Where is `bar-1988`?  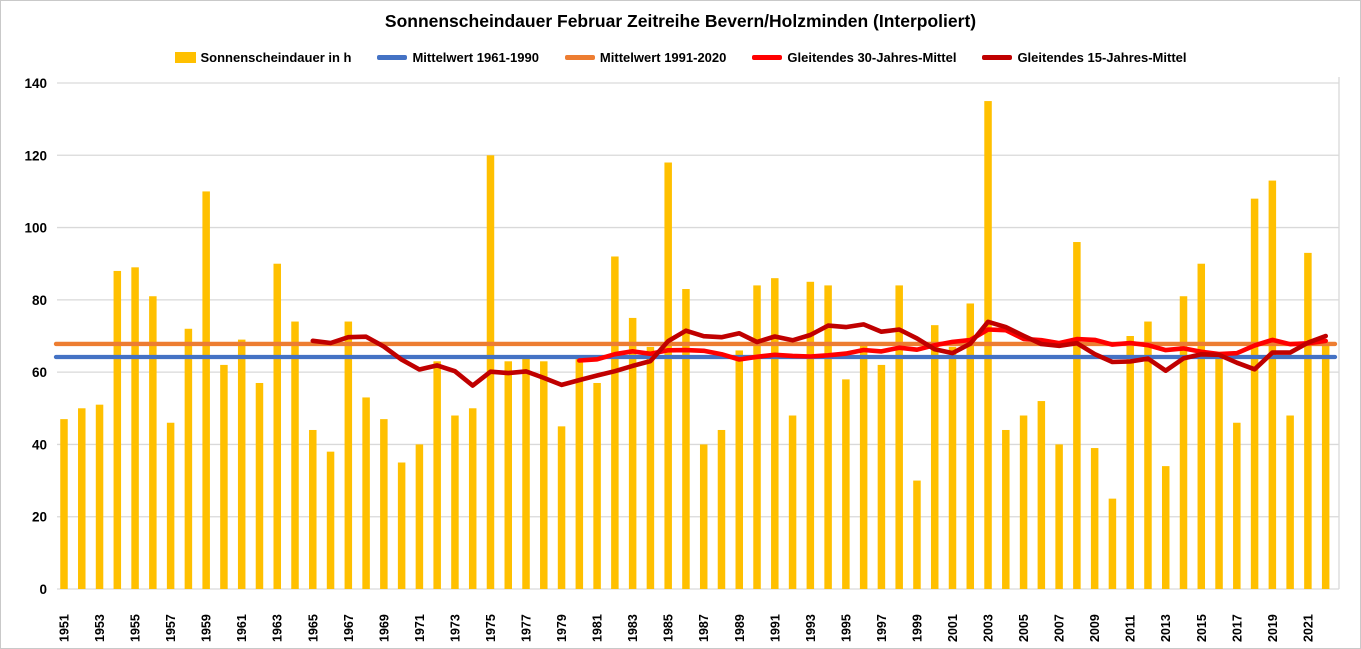 bar-1988 is located at coordinates (721, 509).